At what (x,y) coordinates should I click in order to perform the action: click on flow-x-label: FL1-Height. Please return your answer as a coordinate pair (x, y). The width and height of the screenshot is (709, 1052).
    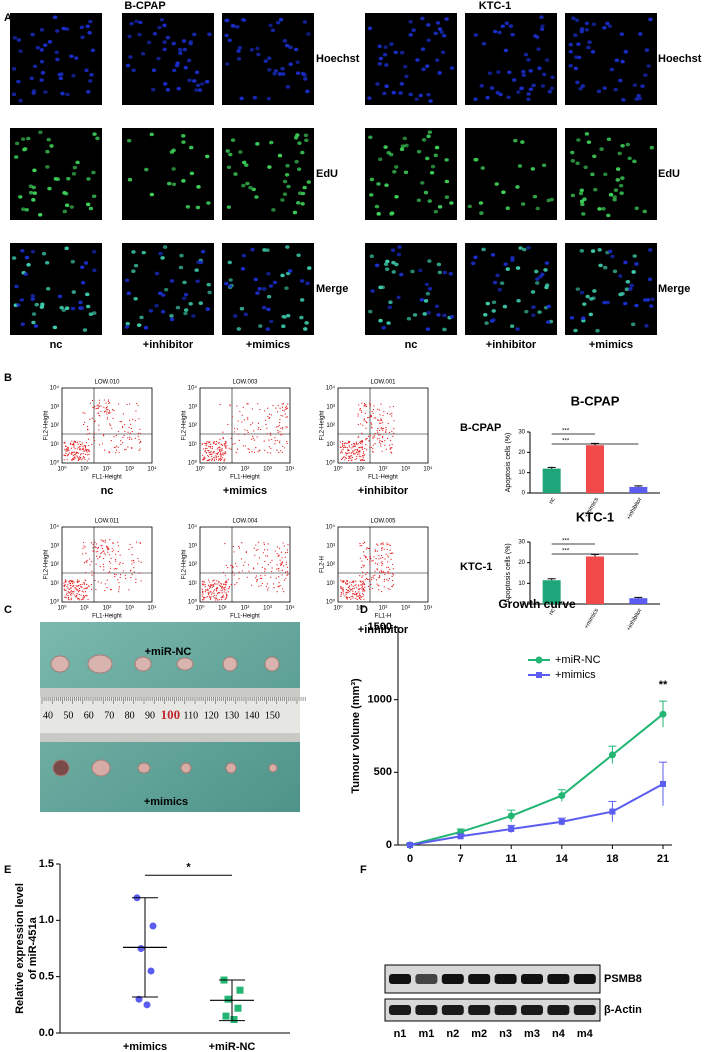
    Looking at the image, I should click on (107, 478).